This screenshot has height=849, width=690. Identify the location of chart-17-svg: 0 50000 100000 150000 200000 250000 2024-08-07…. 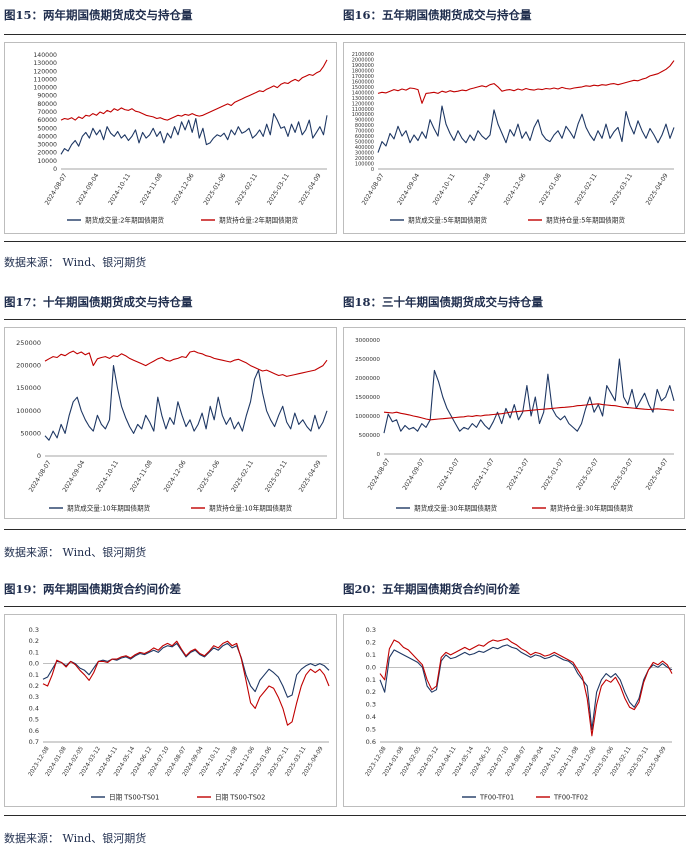
(172, 426).